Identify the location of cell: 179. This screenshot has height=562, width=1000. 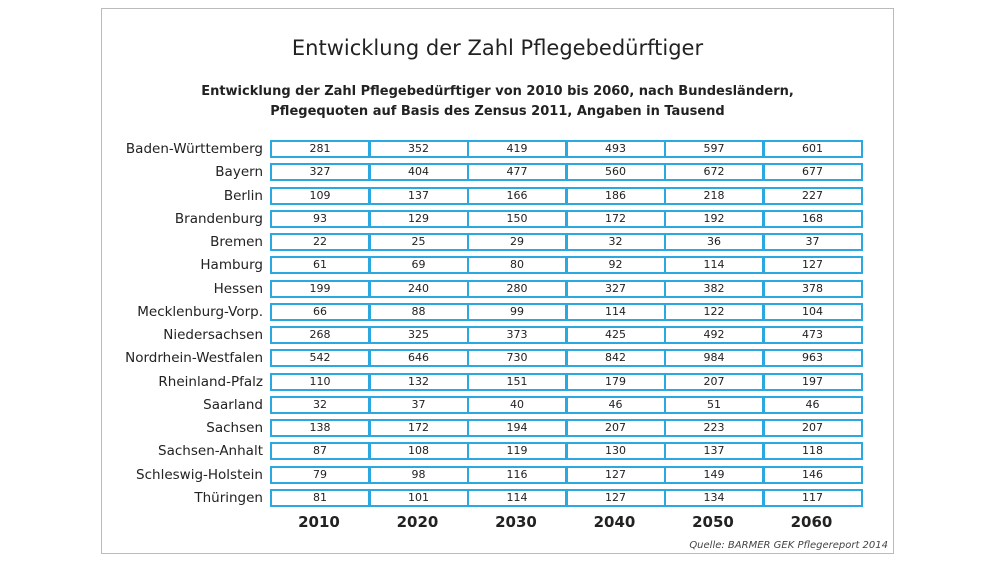
(615, 381).